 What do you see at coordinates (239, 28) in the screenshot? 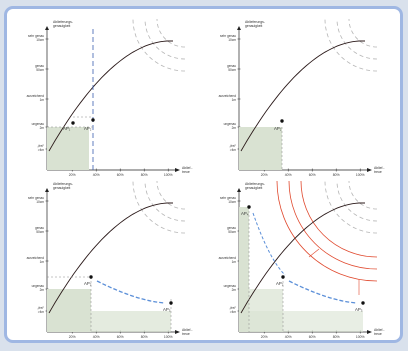
I see `y-axis-arrow` at bounding box center [239, 28].